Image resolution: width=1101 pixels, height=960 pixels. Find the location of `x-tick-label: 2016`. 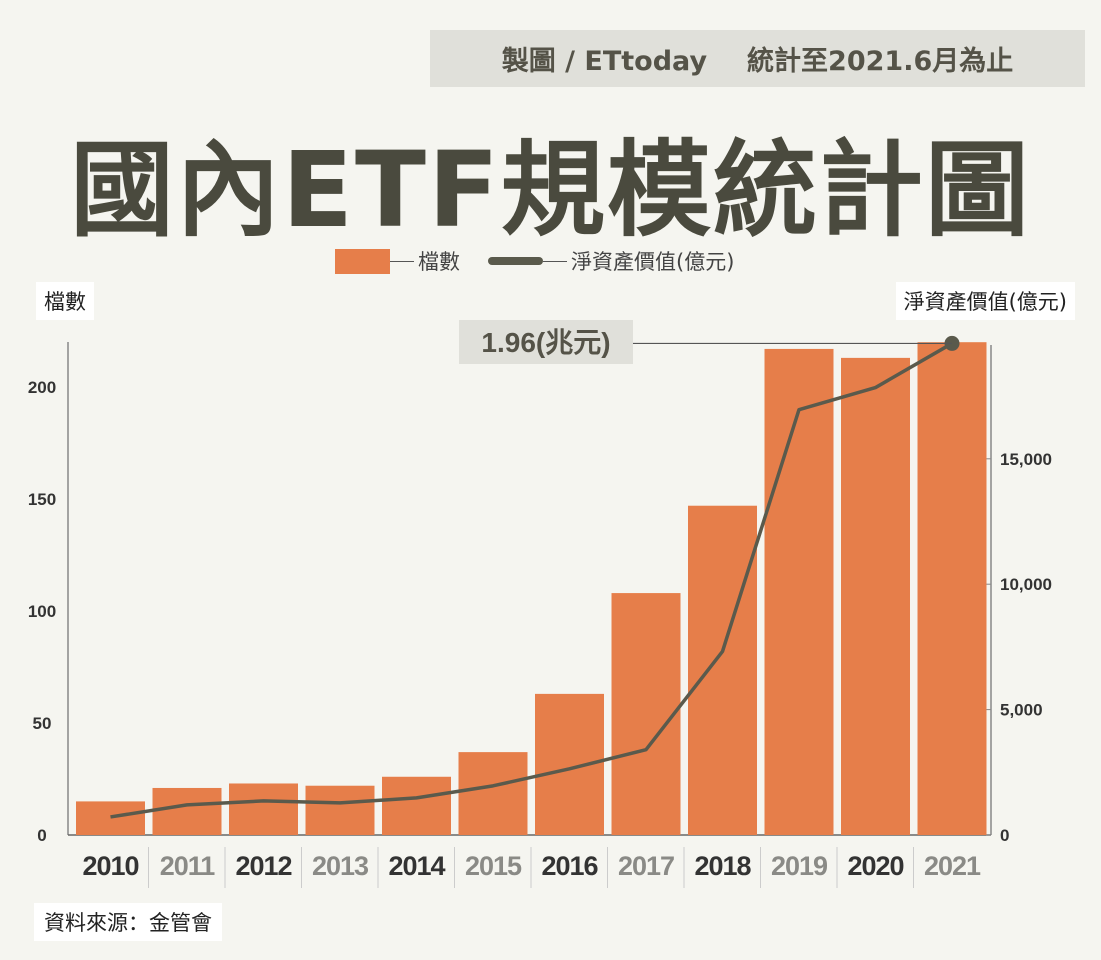

x-tick-label: 2016 is located at coordinates (569, 866).